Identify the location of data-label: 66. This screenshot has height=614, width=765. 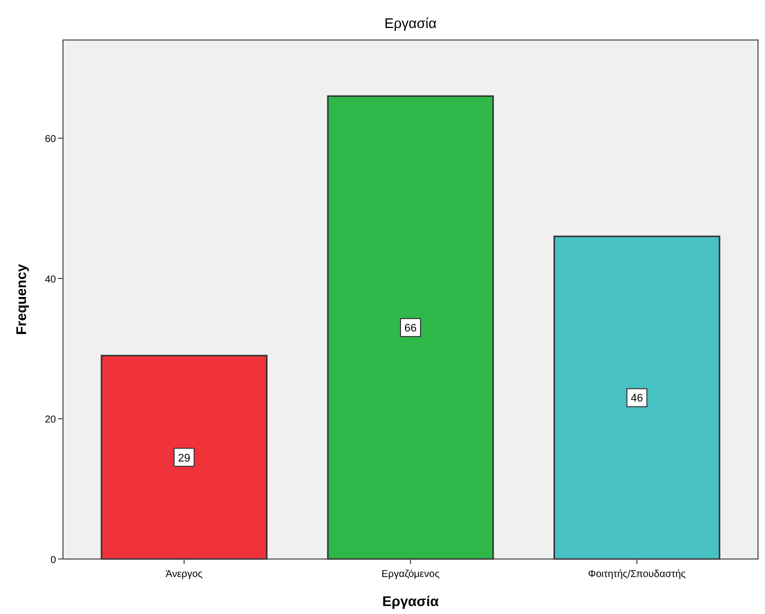
(410, 328).